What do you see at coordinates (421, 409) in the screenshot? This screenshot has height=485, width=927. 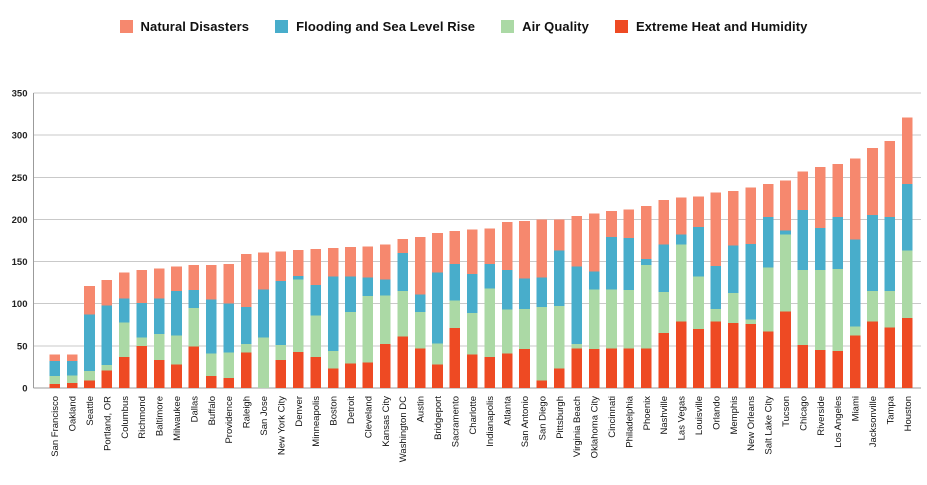 I see `x-axis-label: Austin` at bounding box center [421, 409].